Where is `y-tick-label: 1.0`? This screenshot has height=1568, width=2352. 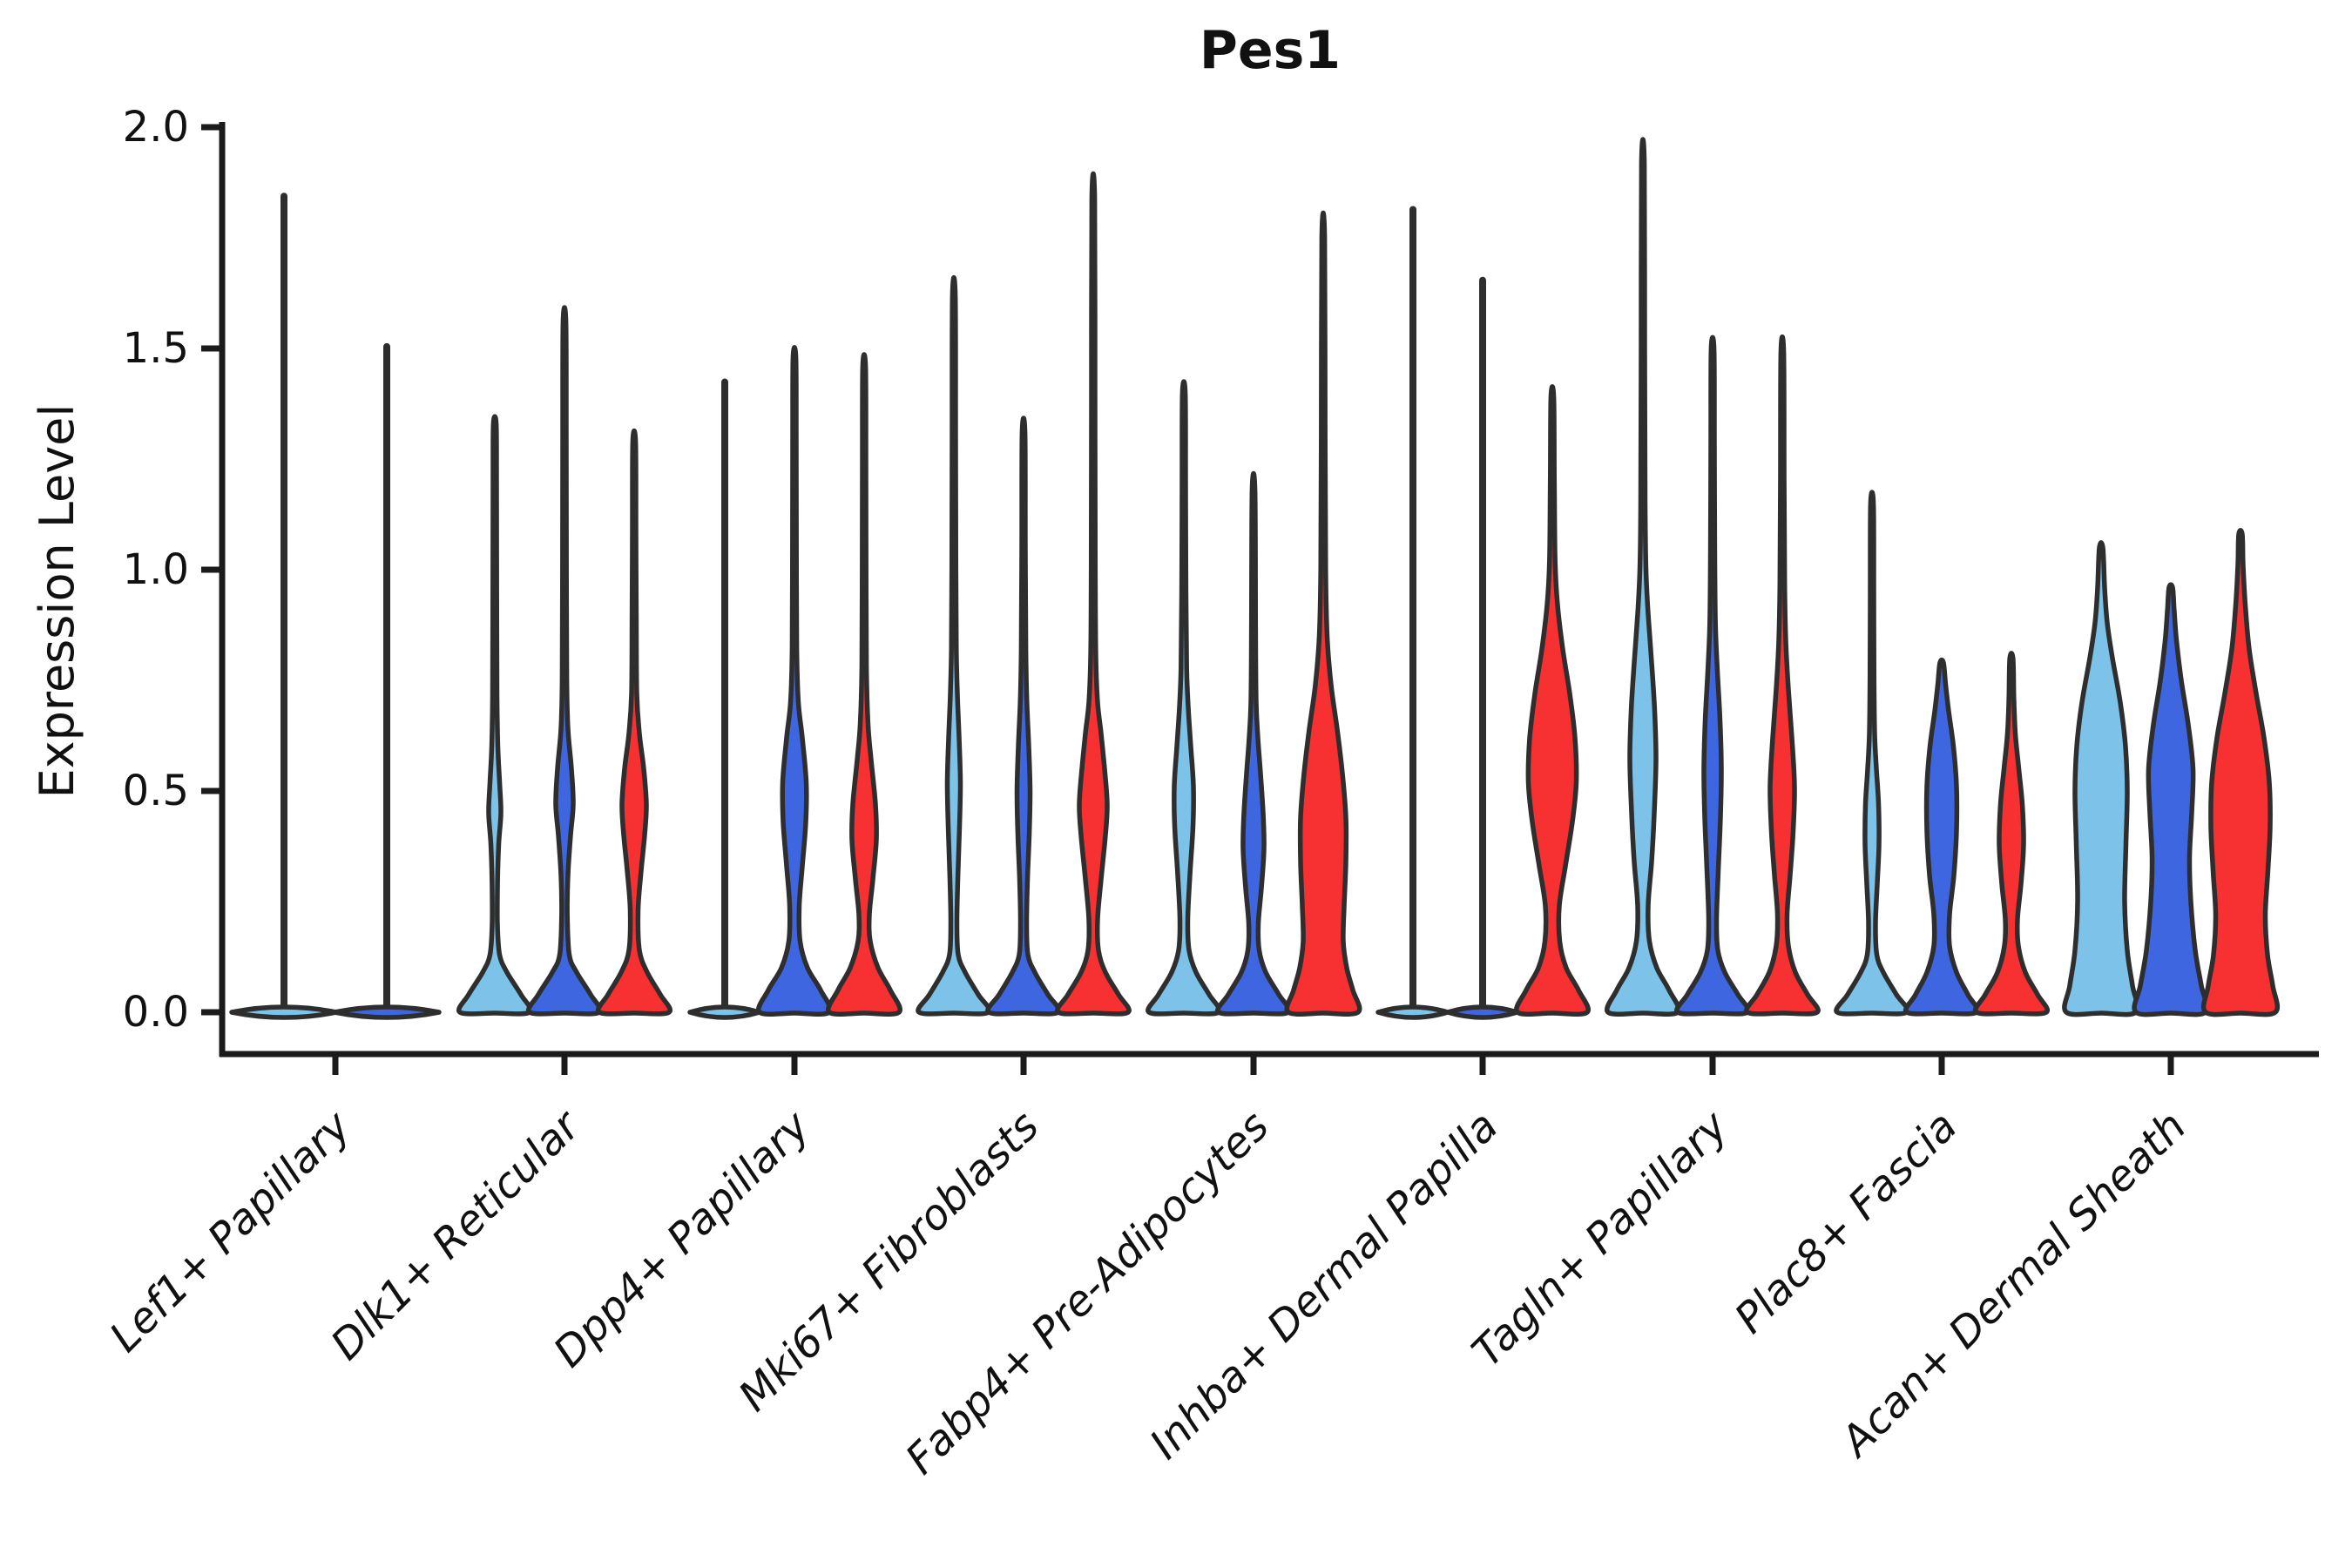
y-tick-label: 1.0 is located at coordinates (156, 569).